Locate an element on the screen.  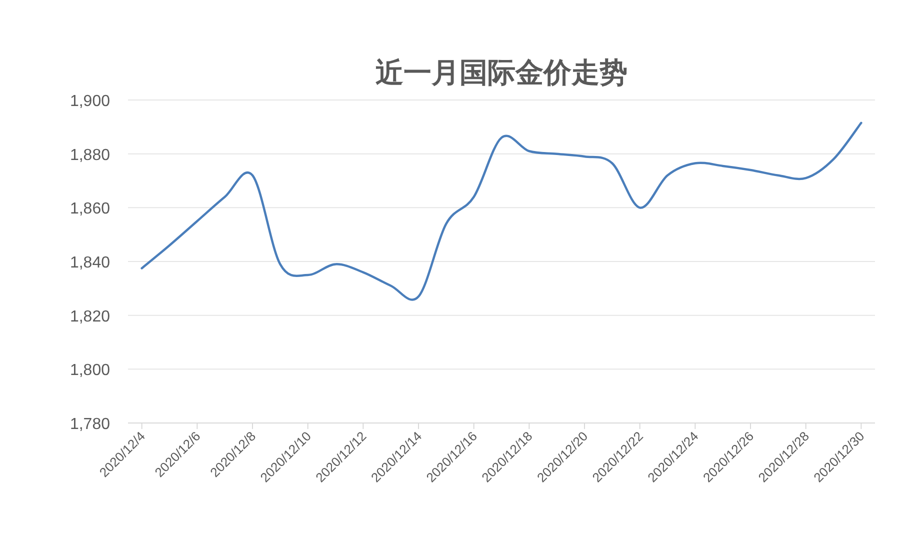
y-tick-label: 1,840 is located at coordinates (90, 263).